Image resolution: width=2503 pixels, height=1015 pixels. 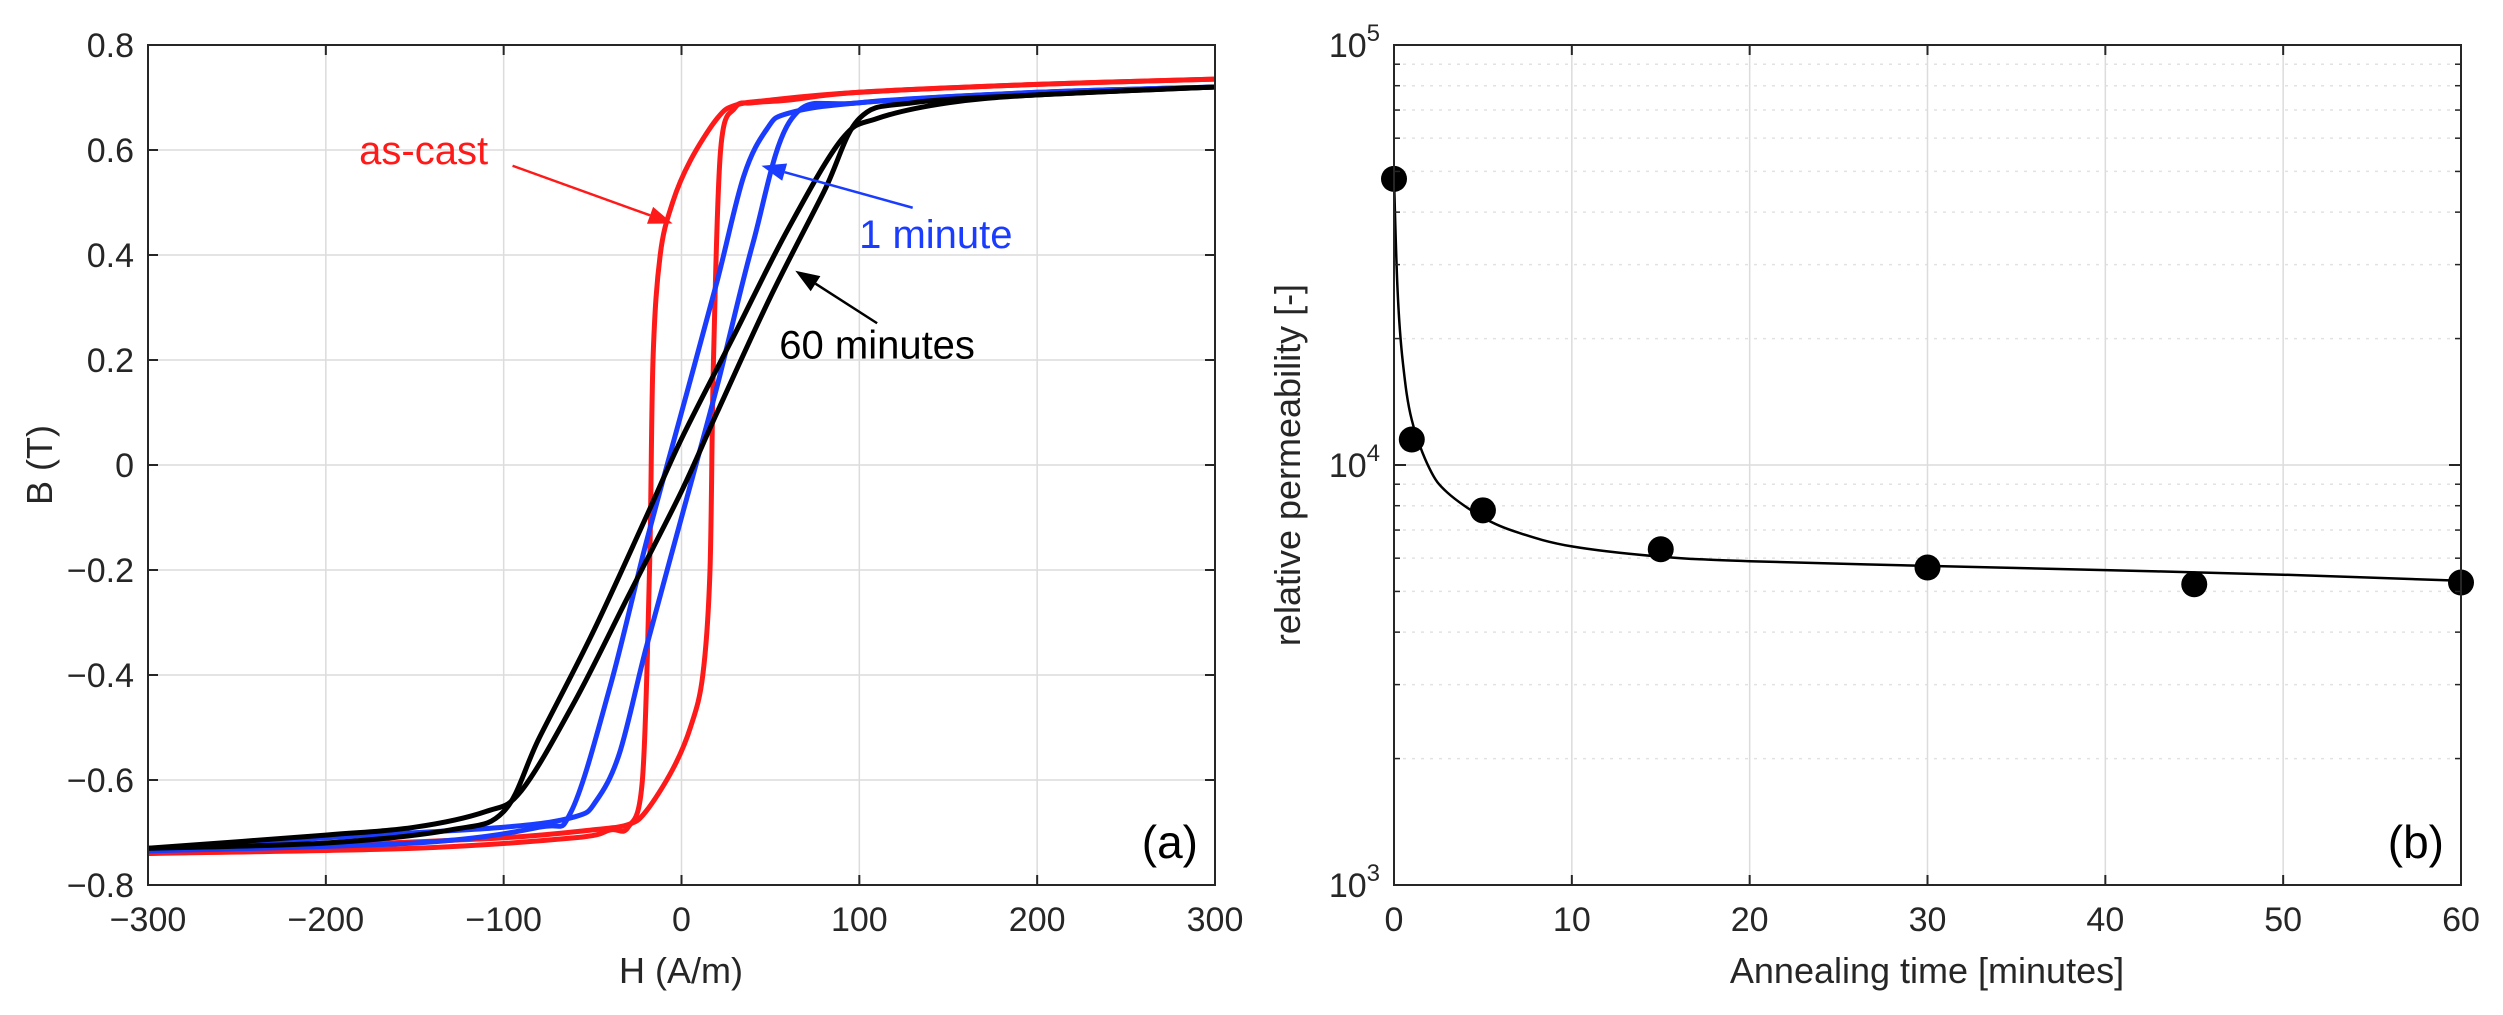 I want to click on annotation-arrow-60-minutes, so click(x=846, y=303).